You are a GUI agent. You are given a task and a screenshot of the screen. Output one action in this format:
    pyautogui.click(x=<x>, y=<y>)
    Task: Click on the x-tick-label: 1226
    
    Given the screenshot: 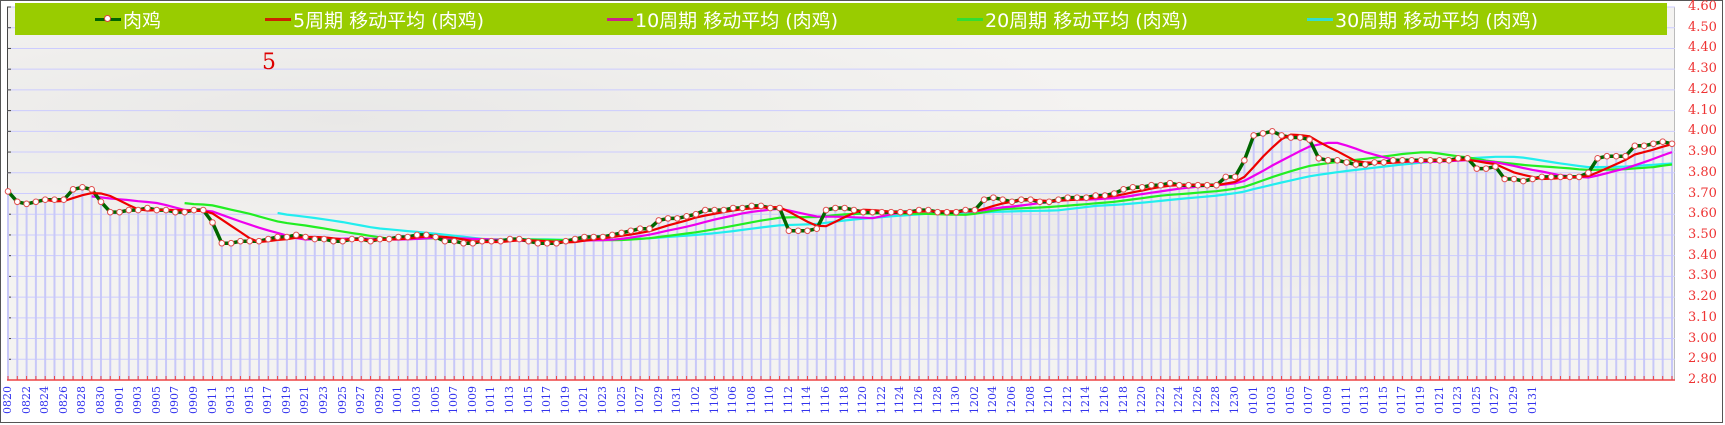 What is the action you would take?
    pyautogui.click(x=1197, y=400)
    